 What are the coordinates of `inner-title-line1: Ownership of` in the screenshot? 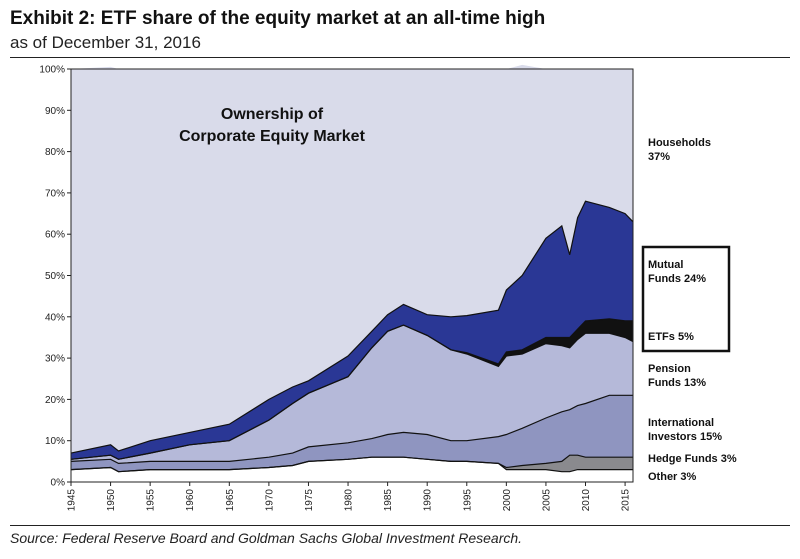 It's located at (272, 114).